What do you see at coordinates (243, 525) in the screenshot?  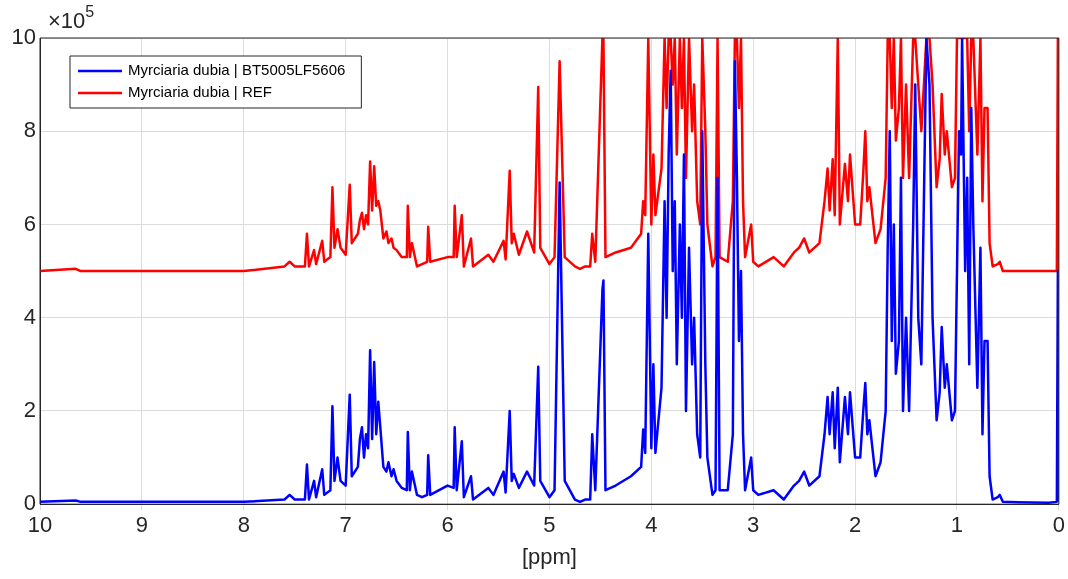 I see `x-tick-label: 8` at bounding box center [243, 525].